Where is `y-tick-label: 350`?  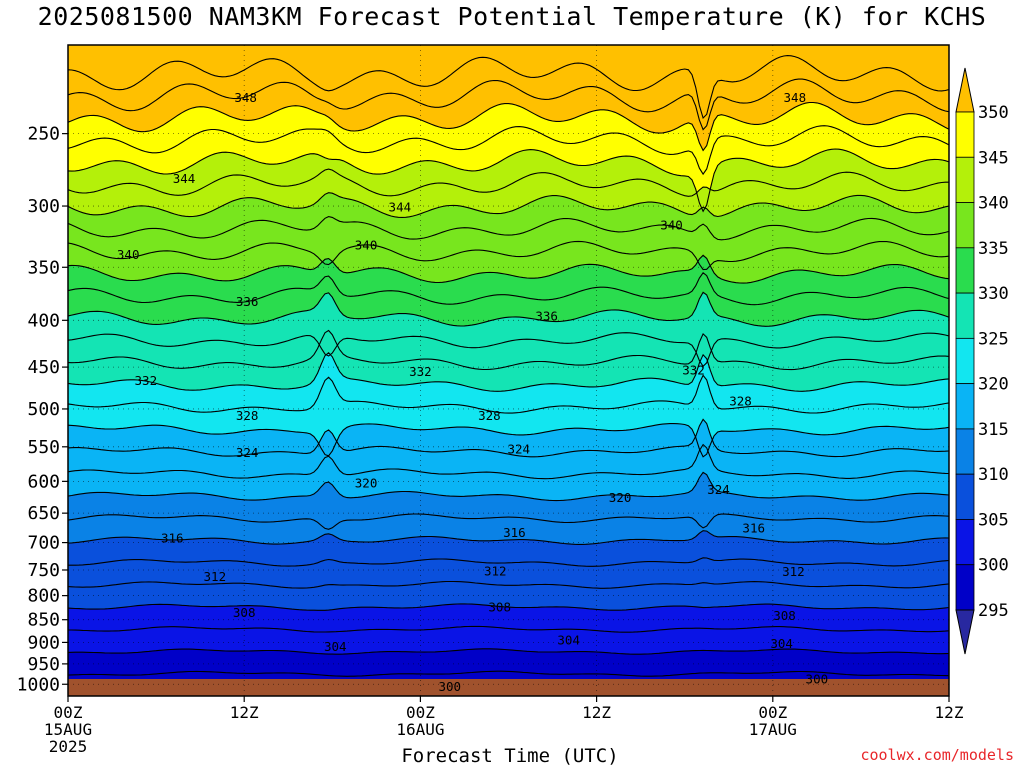
y-tick-label: 350 is located at coordinates (43, 267).